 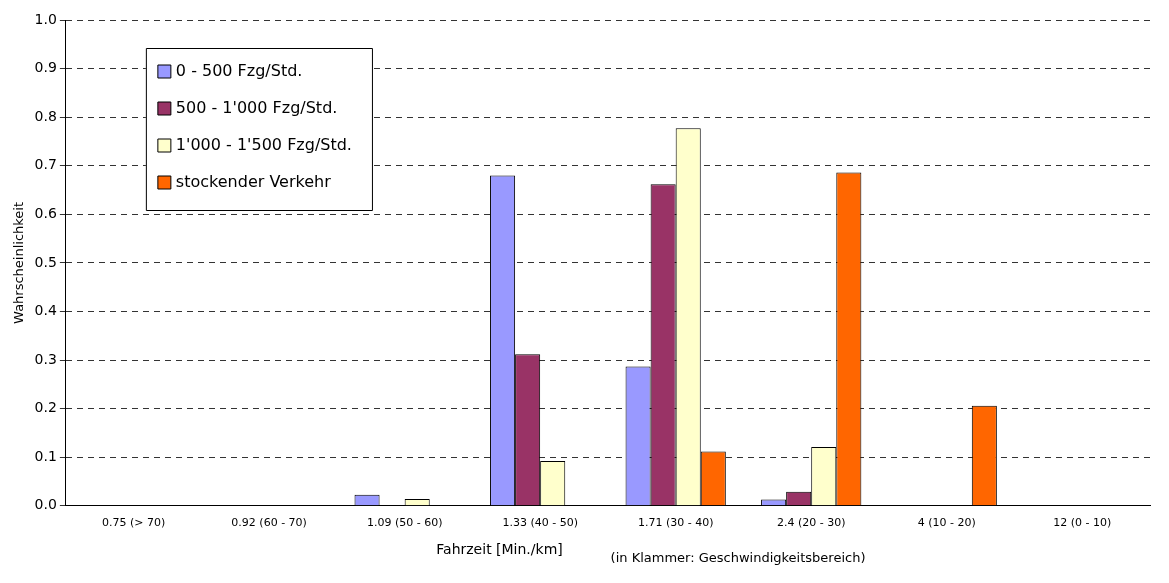 What do you see at coordinates (19, 262) in the screenshot?
I see `y-axis-title: Wahrscheinlichkeit` at bounding box center [19, 262].